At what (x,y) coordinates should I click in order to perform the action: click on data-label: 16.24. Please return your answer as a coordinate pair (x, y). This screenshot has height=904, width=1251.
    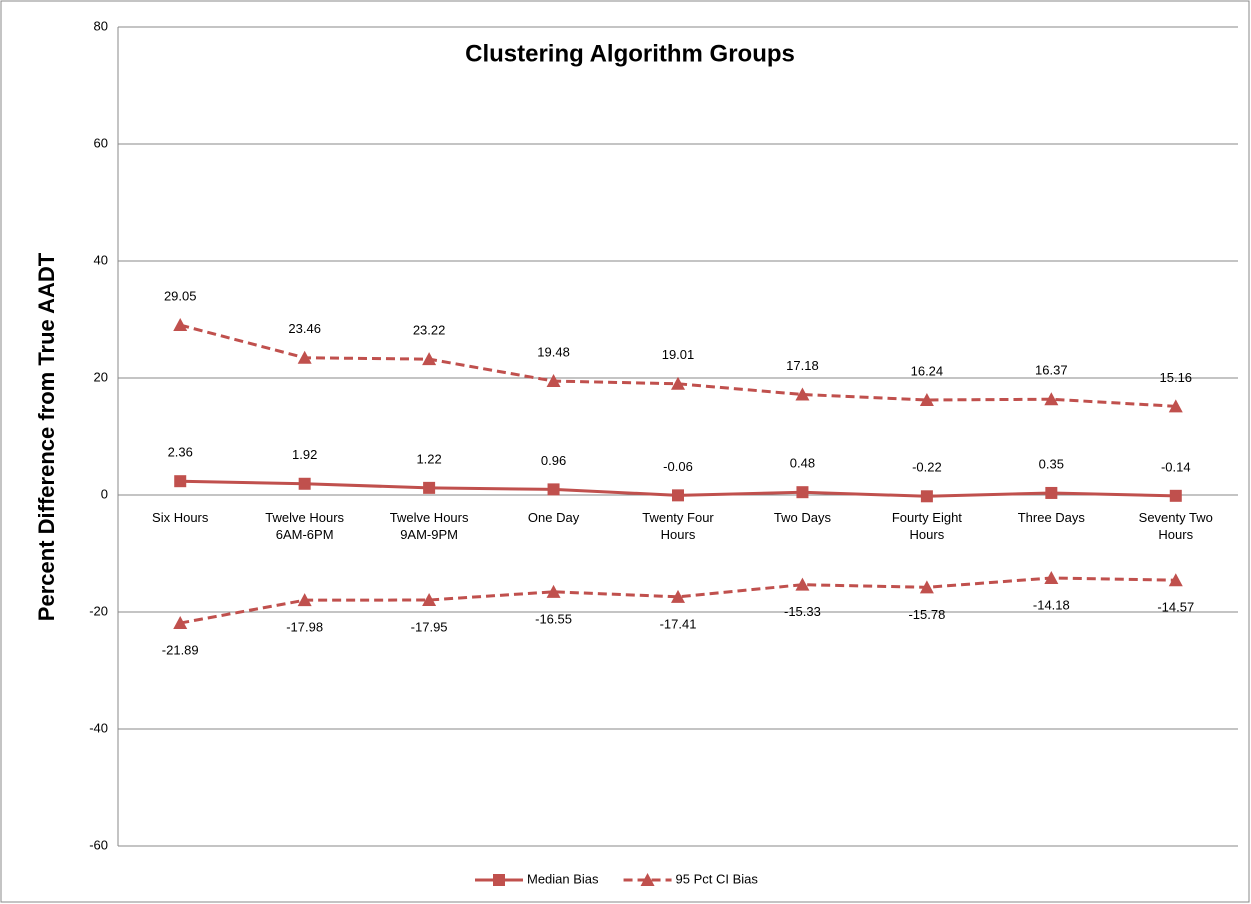
    Looking at the image, I should click on (927, 370).